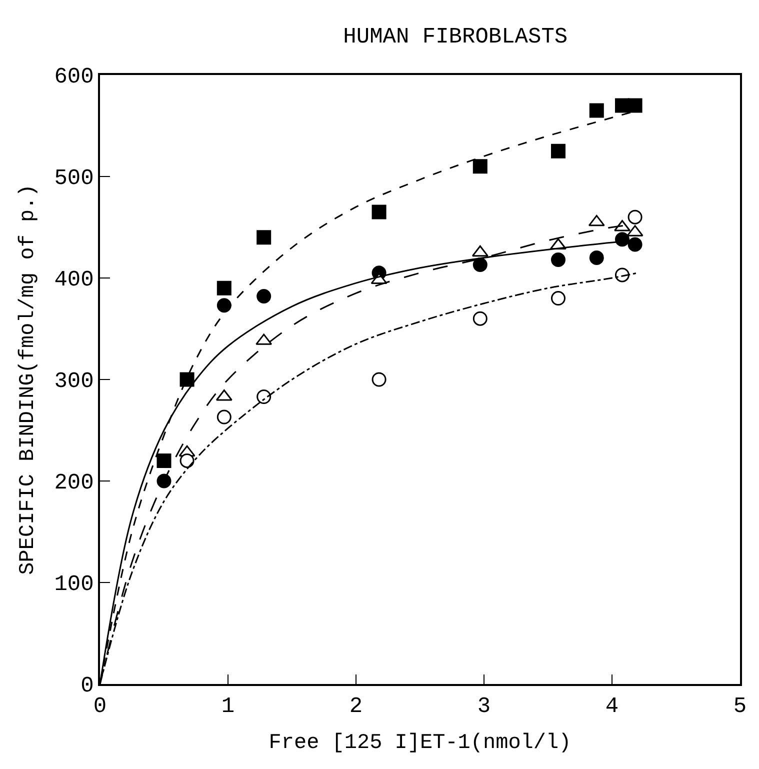  What do you see at coordinates (740, 707) in the screenshot?
I see `x-tick-label: 5` at bounding box center [740, 707].